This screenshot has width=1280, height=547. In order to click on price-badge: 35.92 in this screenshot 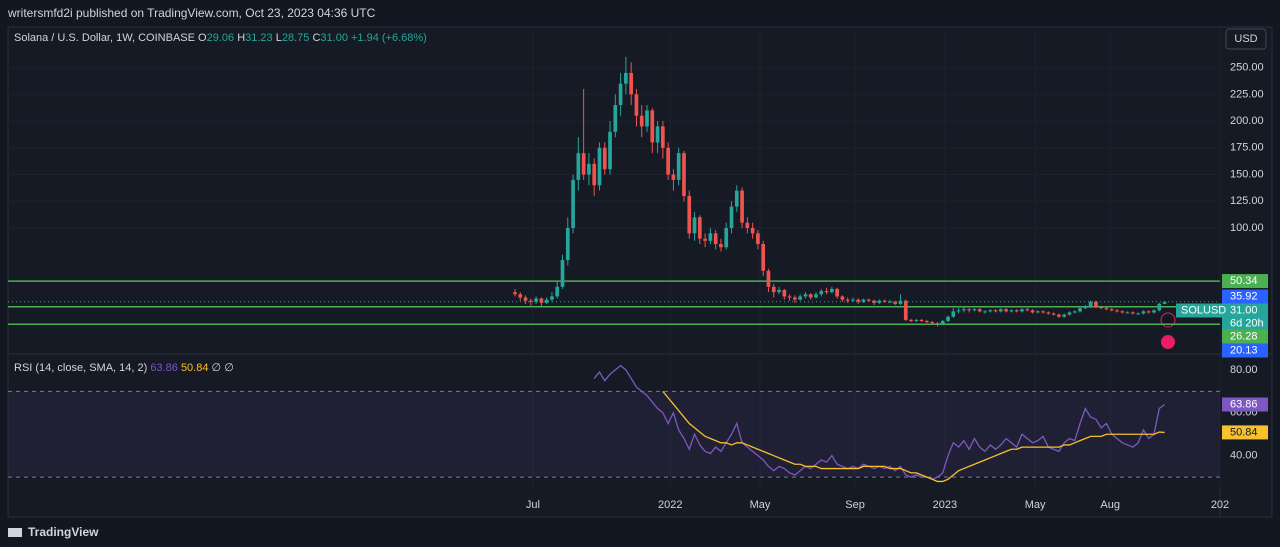, I will do `click(1245, 296)`.